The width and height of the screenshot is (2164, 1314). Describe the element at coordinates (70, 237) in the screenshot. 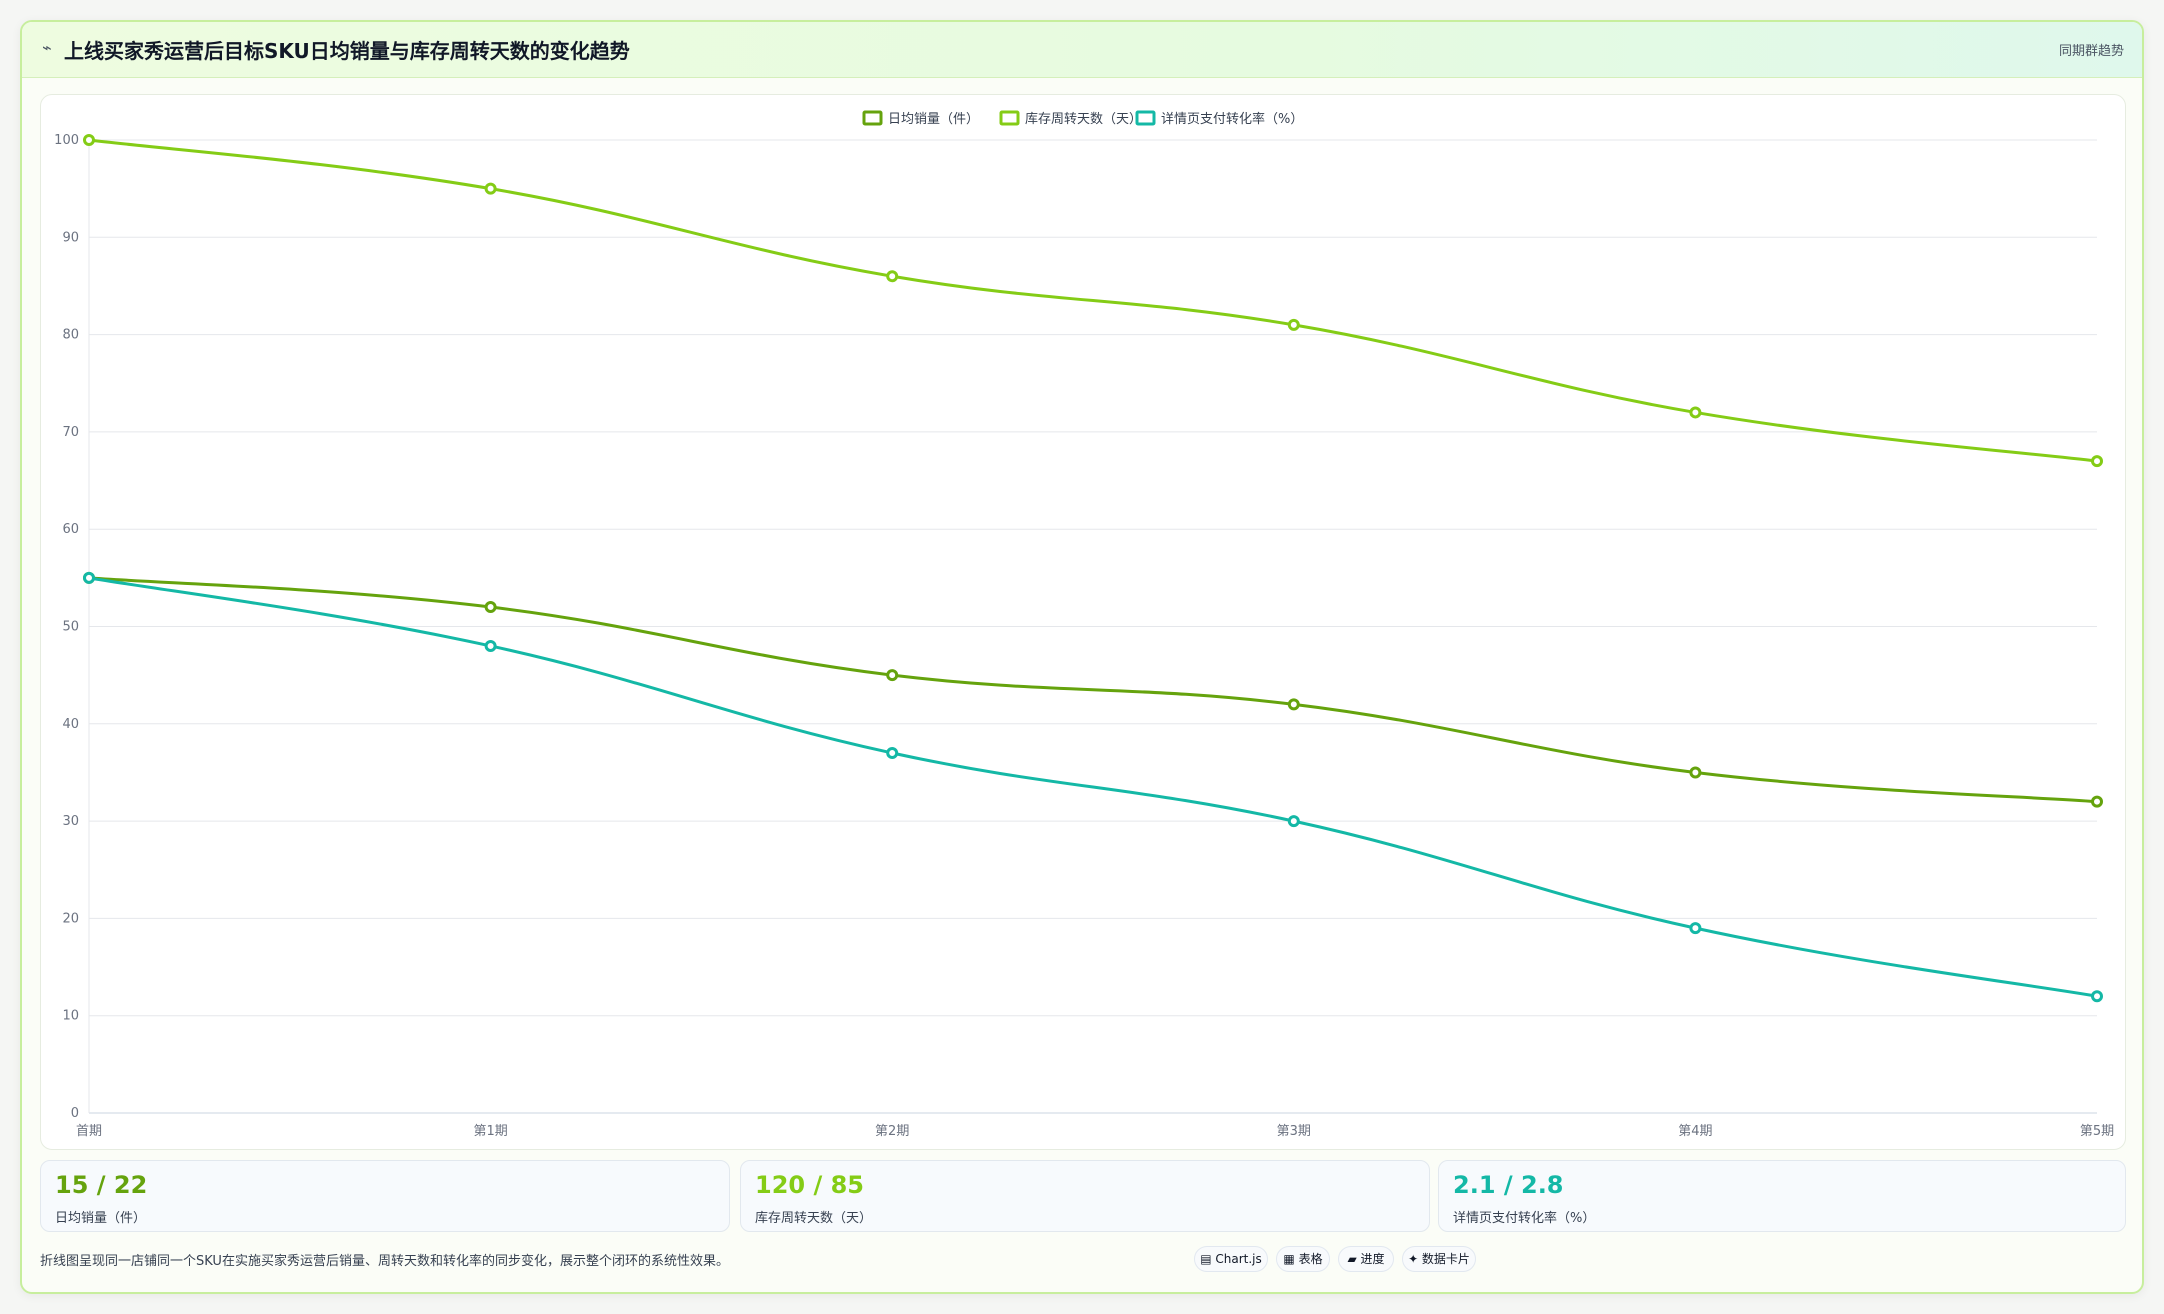

I see `y-tick-label: 90` at that location.